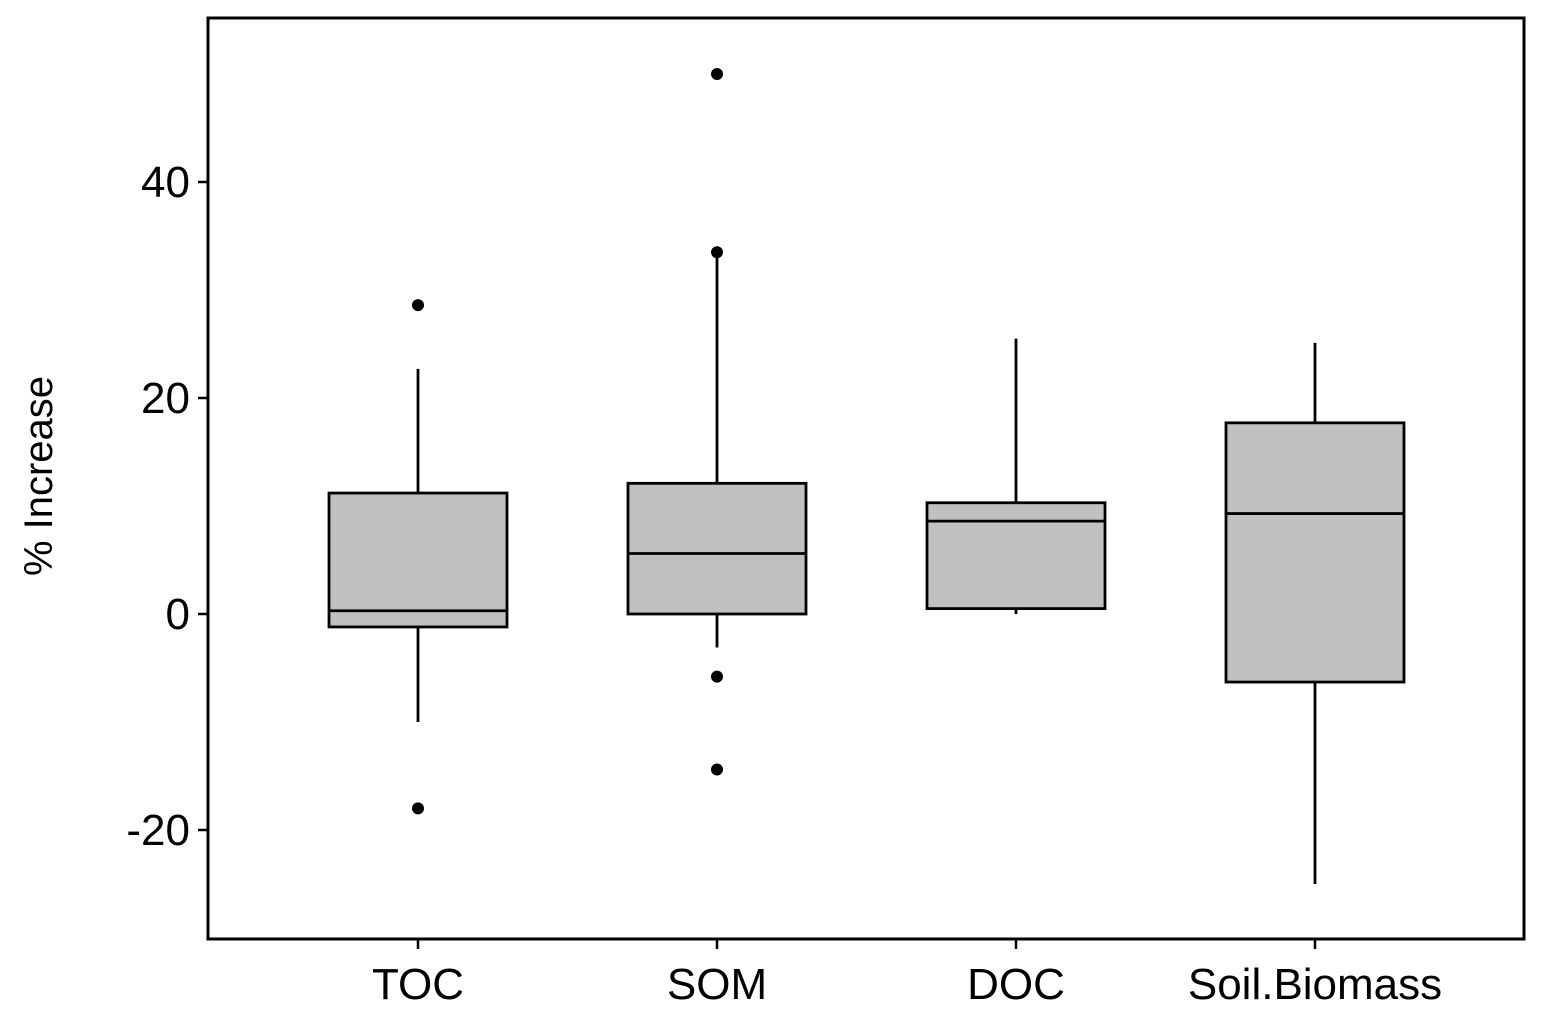 The height and width of the screenshot is (1019, 1542). I want to click on box-group-soil-biomass, so click(1315, 613).